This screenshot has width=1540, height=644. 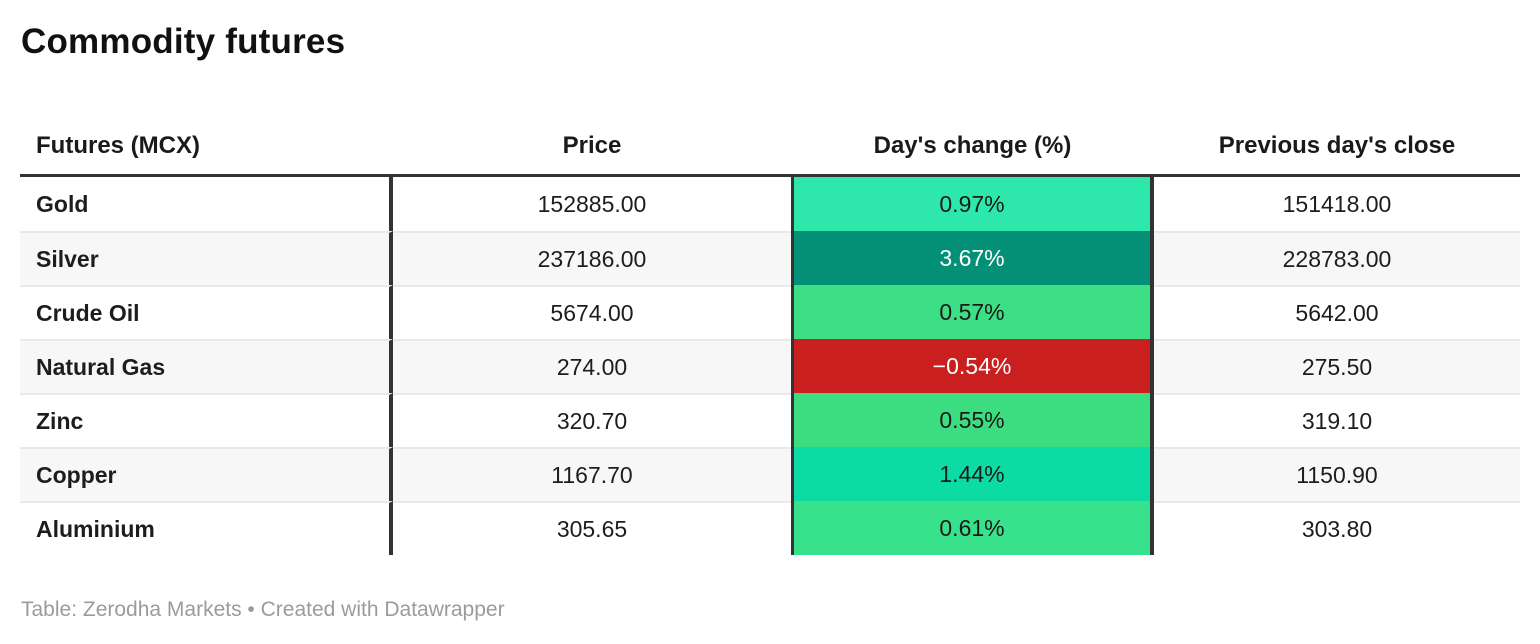 I want to click on prev-close-cell: 151418.00, so click(x=1337, y=203).